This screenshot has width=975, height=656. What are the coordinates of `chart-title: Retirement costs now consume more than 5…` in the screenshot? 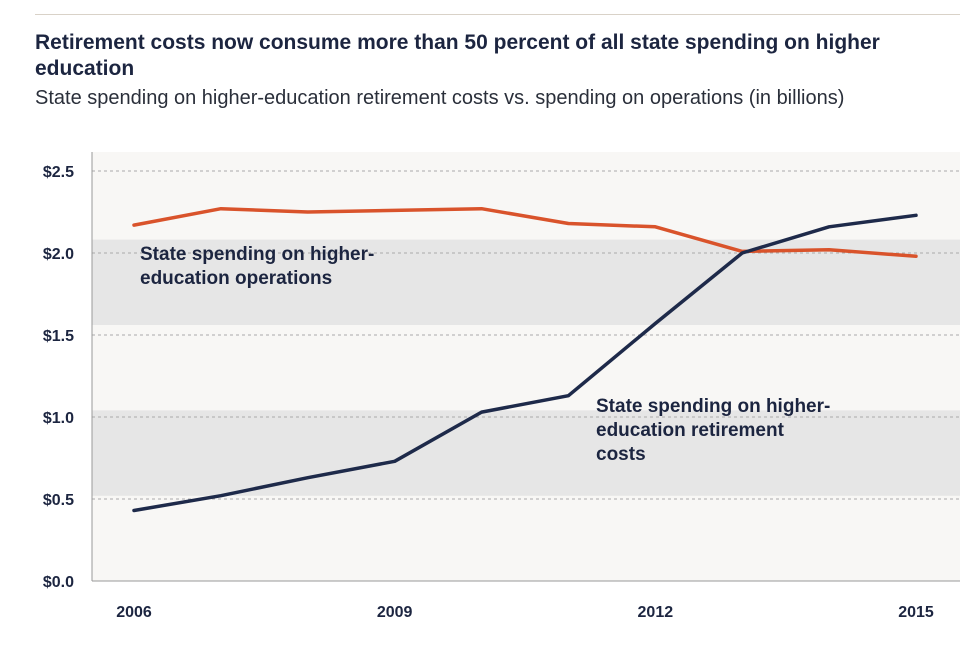 It's located at (457, 55).